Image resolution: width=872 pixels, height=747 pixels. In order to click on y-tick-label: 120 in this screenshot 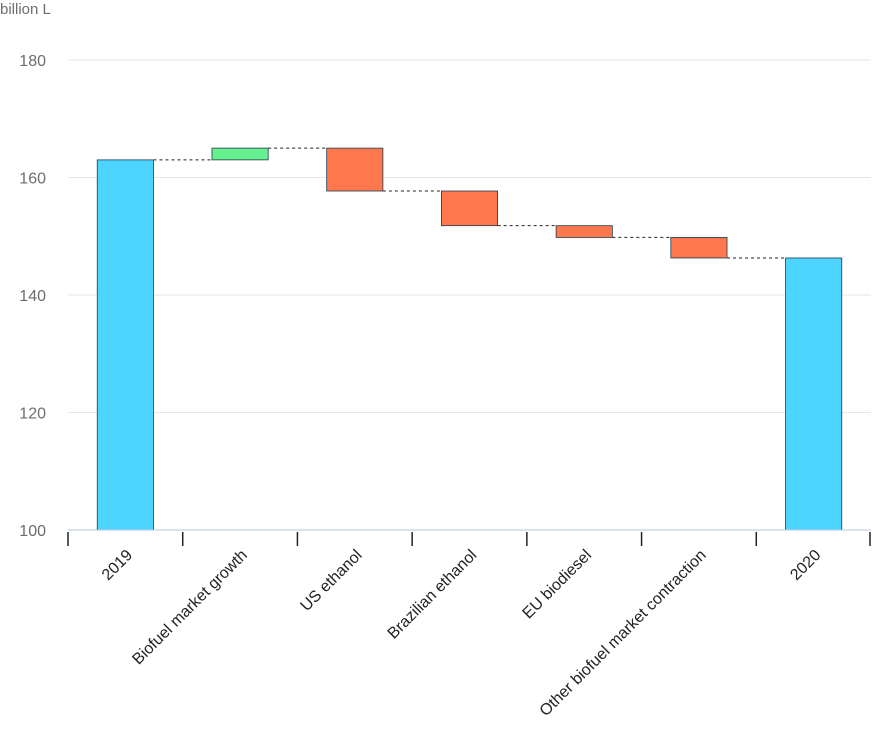, I will do `click(32, 414)`.